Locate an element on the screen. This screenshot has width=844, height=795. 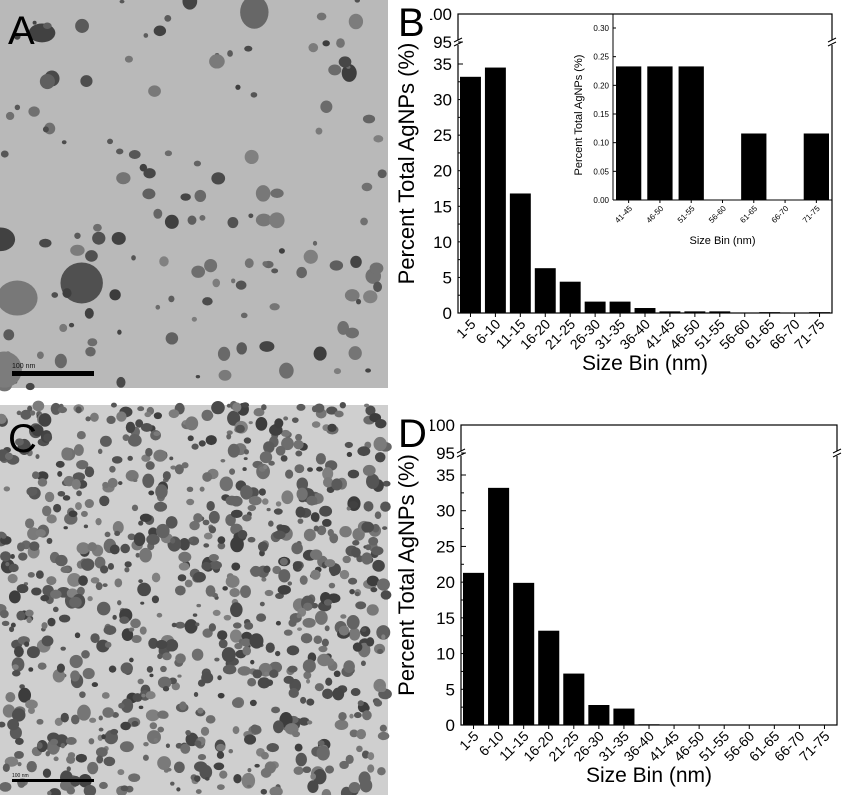
y-tick-label: 100 is located at coordinates (438, 14).